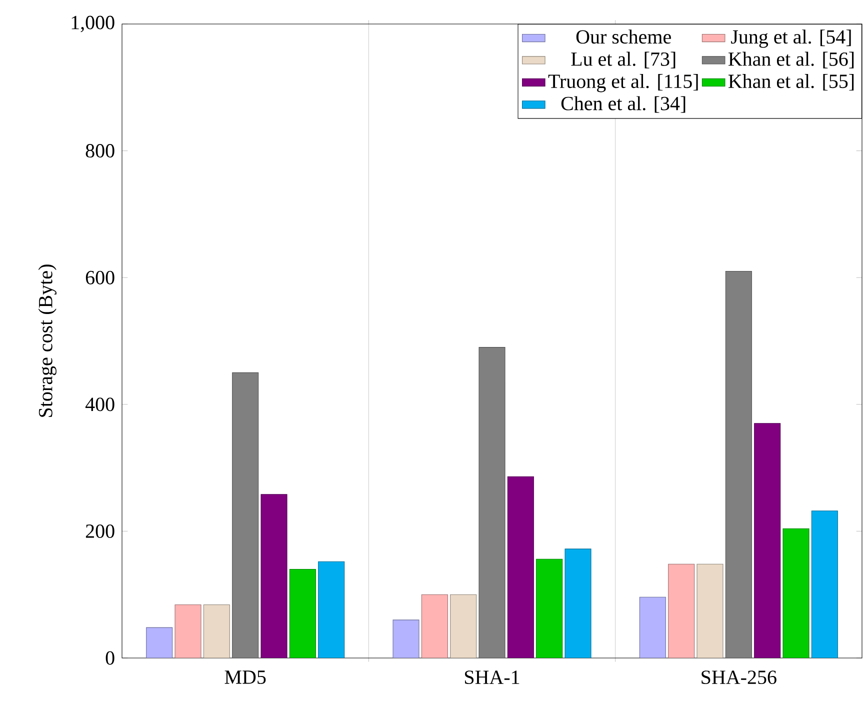 Image resolution: width=864 pixels, height=709 pixels. Describe the element at coordinates (93, 24) in the screenshot. I see `y-tick-label: 1,000` at that location.